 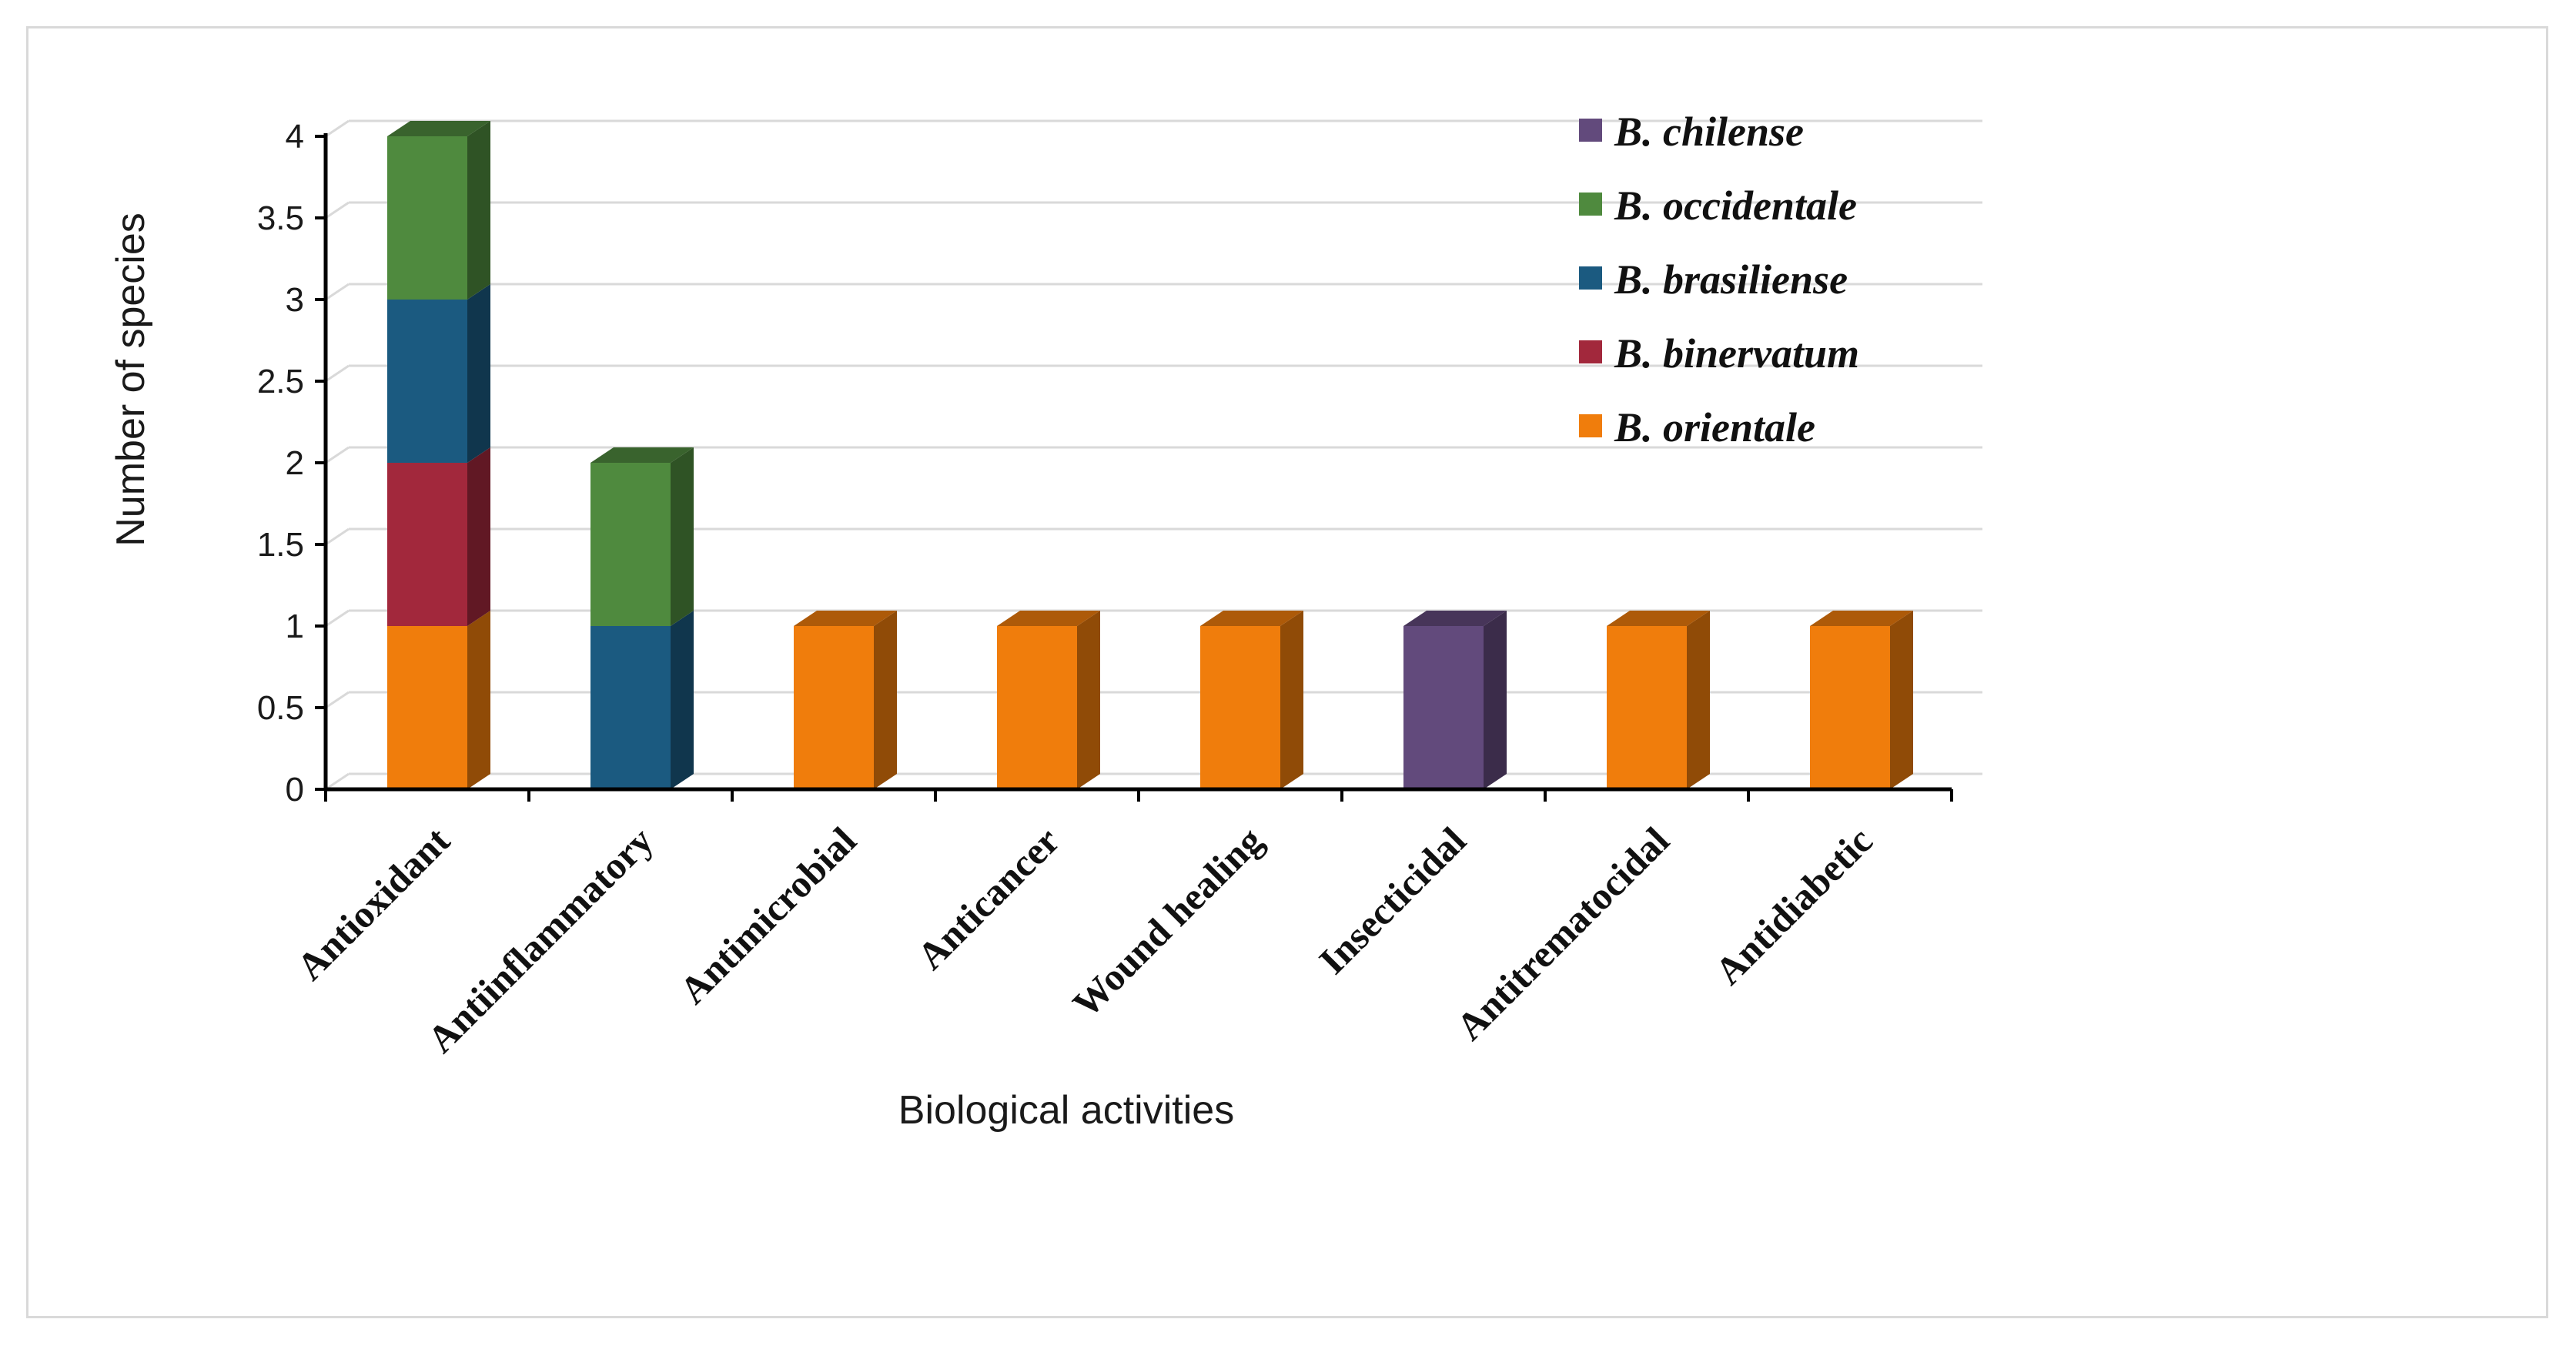 I want to click on x-tick-label: Antitrematocidal, so click(x=1563, y=934).